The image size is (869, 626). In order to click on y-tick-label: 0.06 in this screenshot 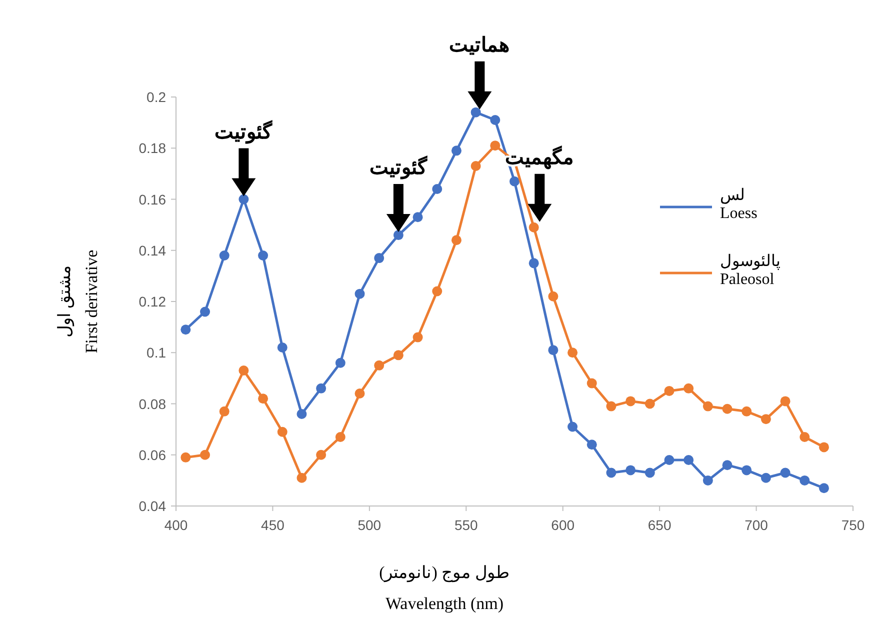, I will do `click(152, 454)`.